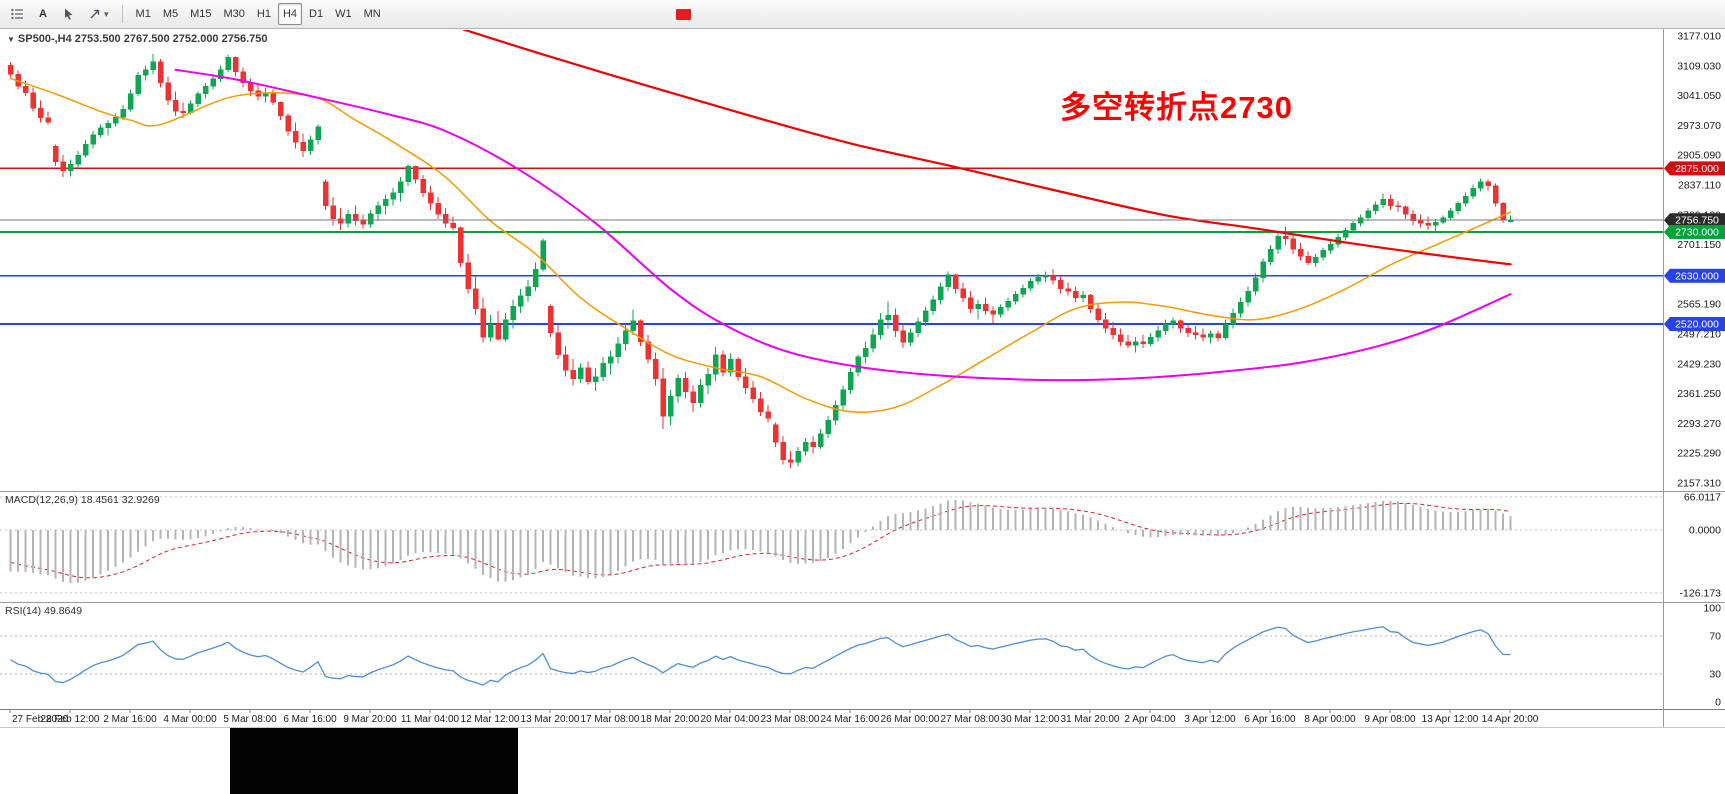 The height and width of the screenshot is (794, 1725). I want to click on time-axis-label: 27 Mar 08:00, so click(970, 719).